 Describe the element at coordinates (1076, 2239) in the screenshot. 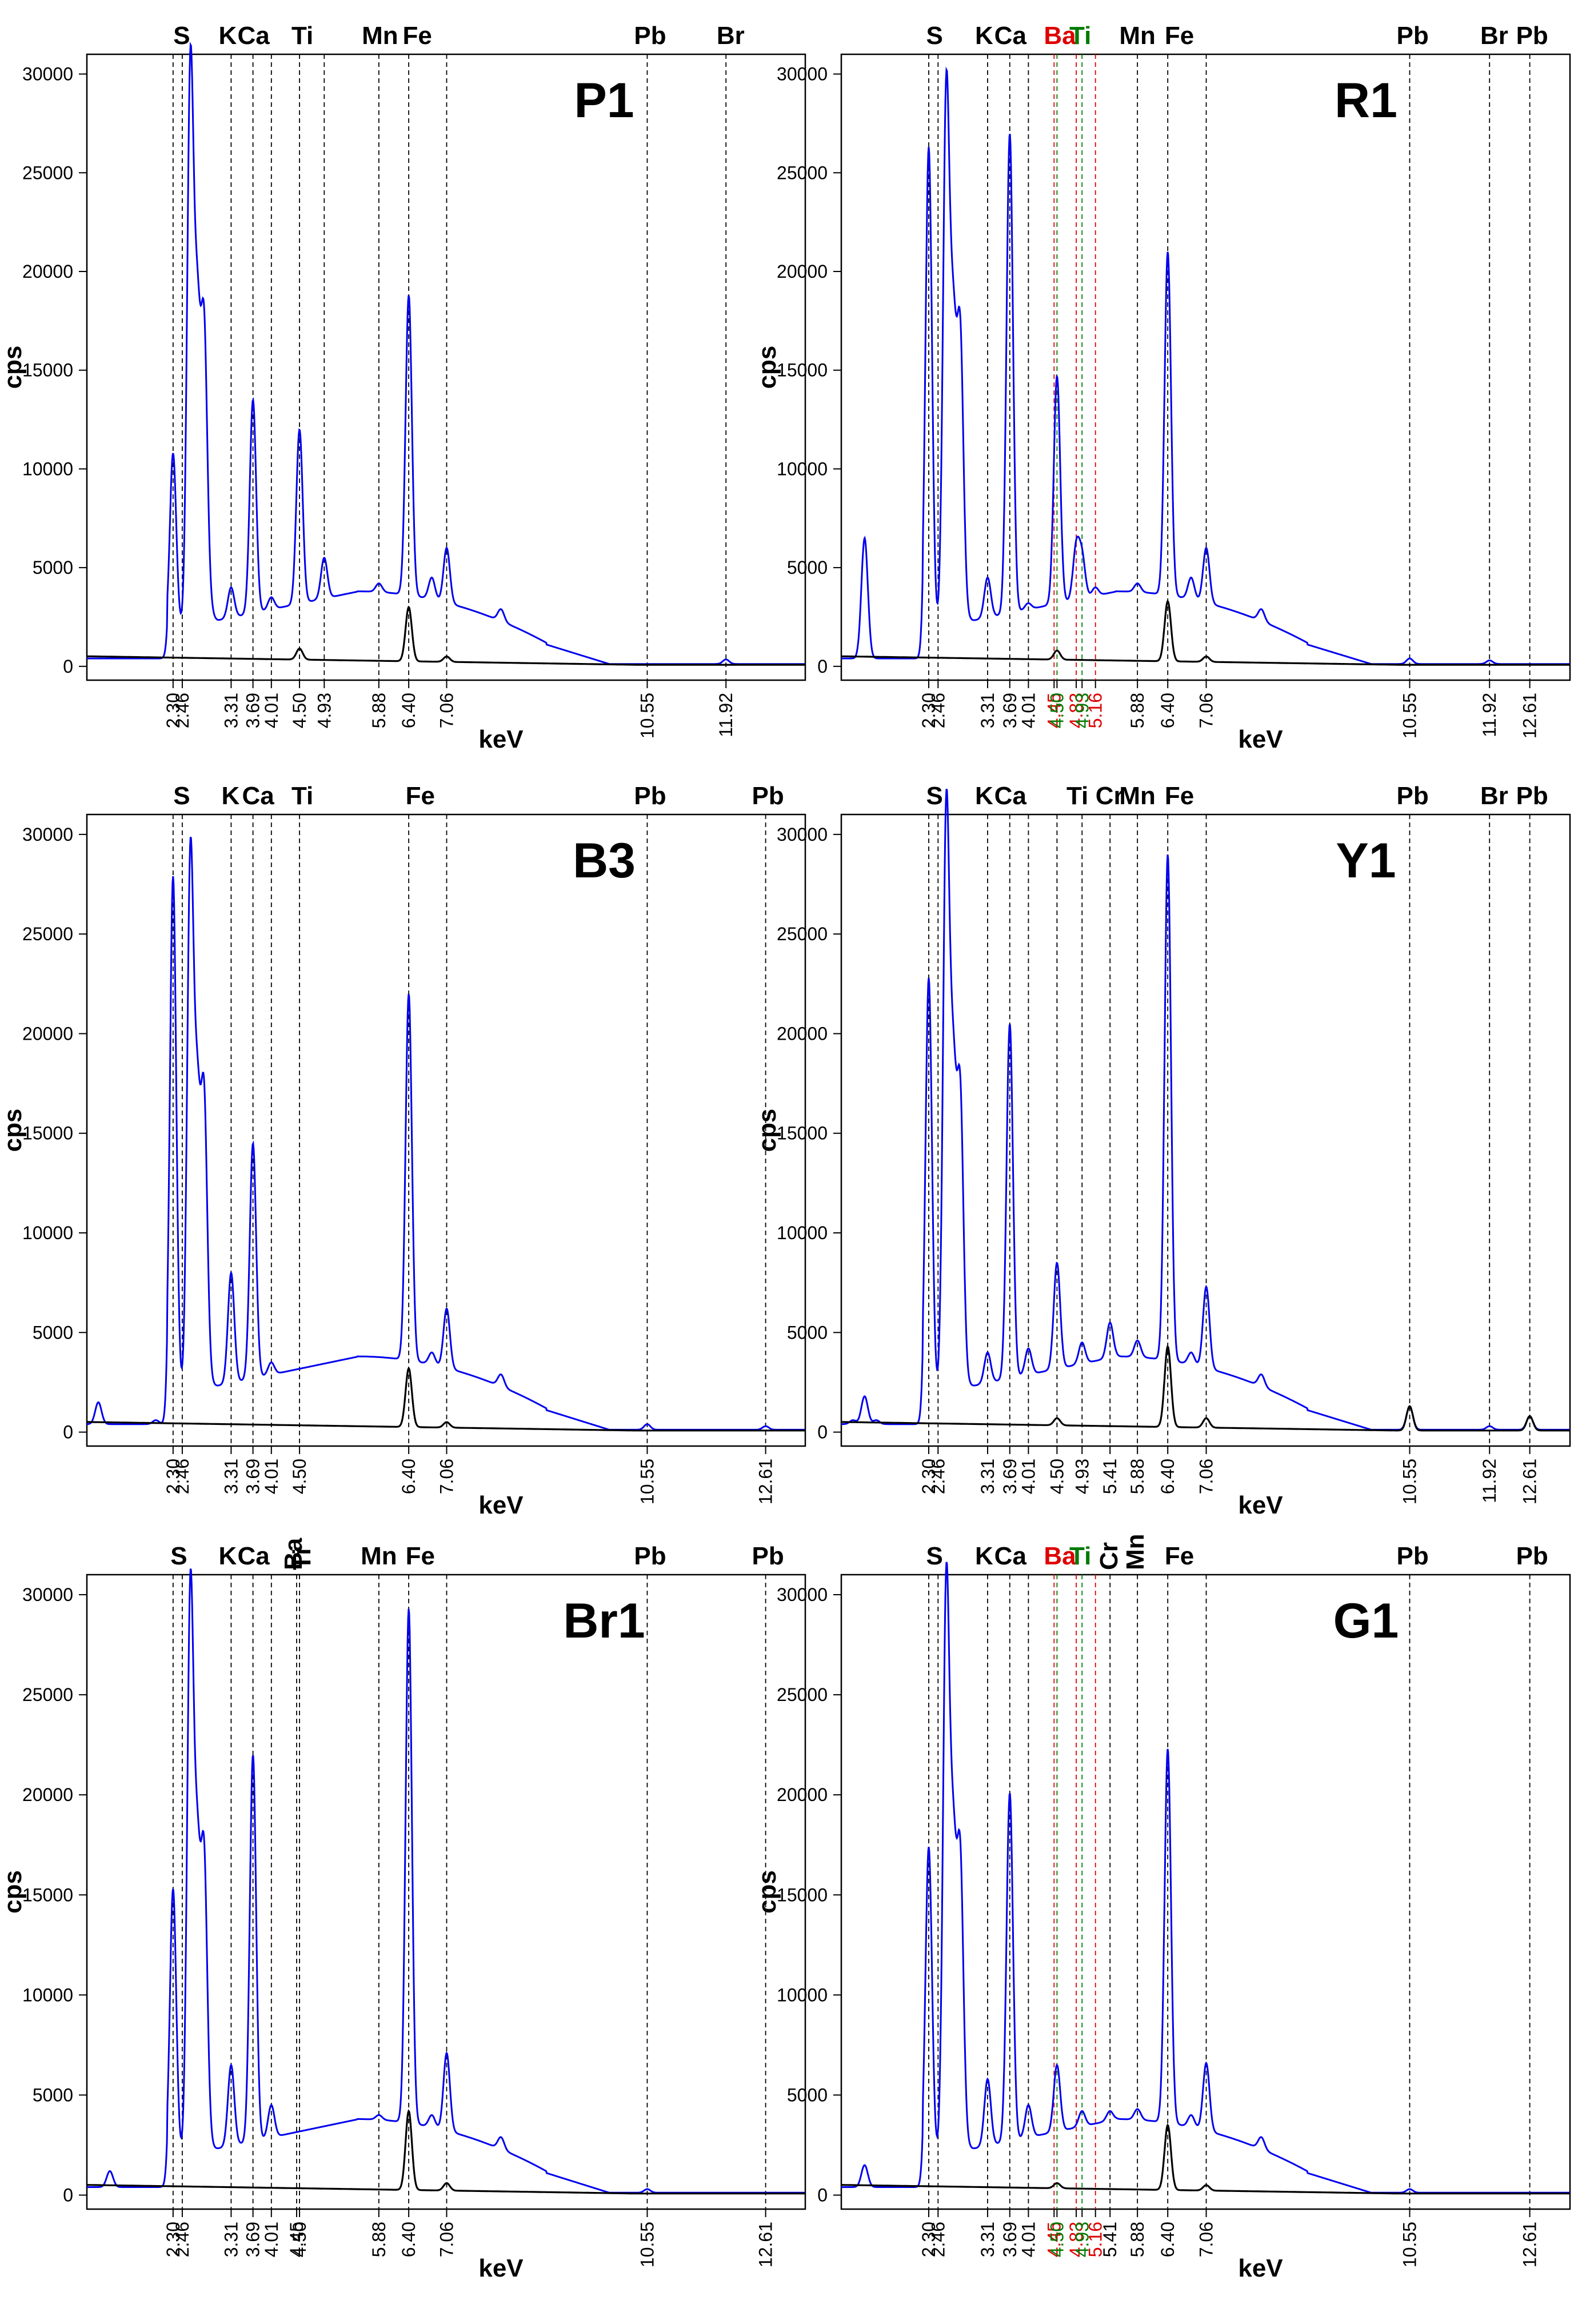

I see `x-tick-label: 4.83` at that location.